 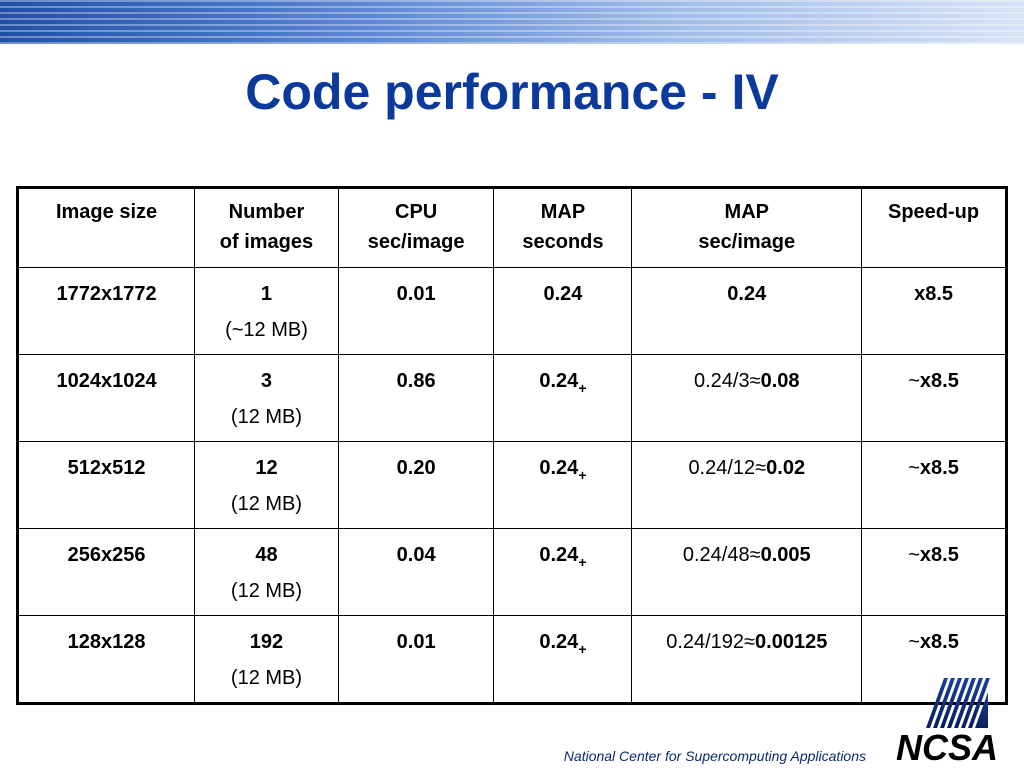 I want to click on cell-image-size: 256x256, so click(x=106, y=572).